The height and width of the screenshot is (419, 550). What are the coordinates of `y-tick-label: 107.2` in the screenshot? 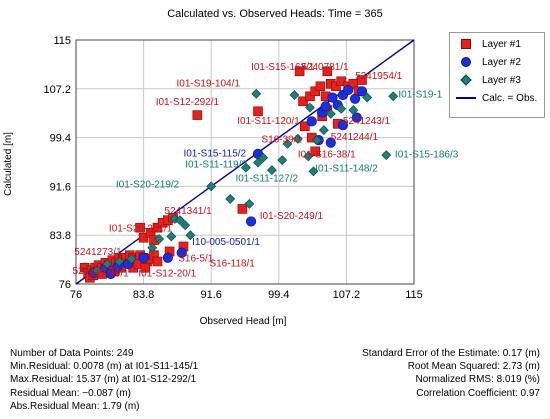 It's located at (57, 90).